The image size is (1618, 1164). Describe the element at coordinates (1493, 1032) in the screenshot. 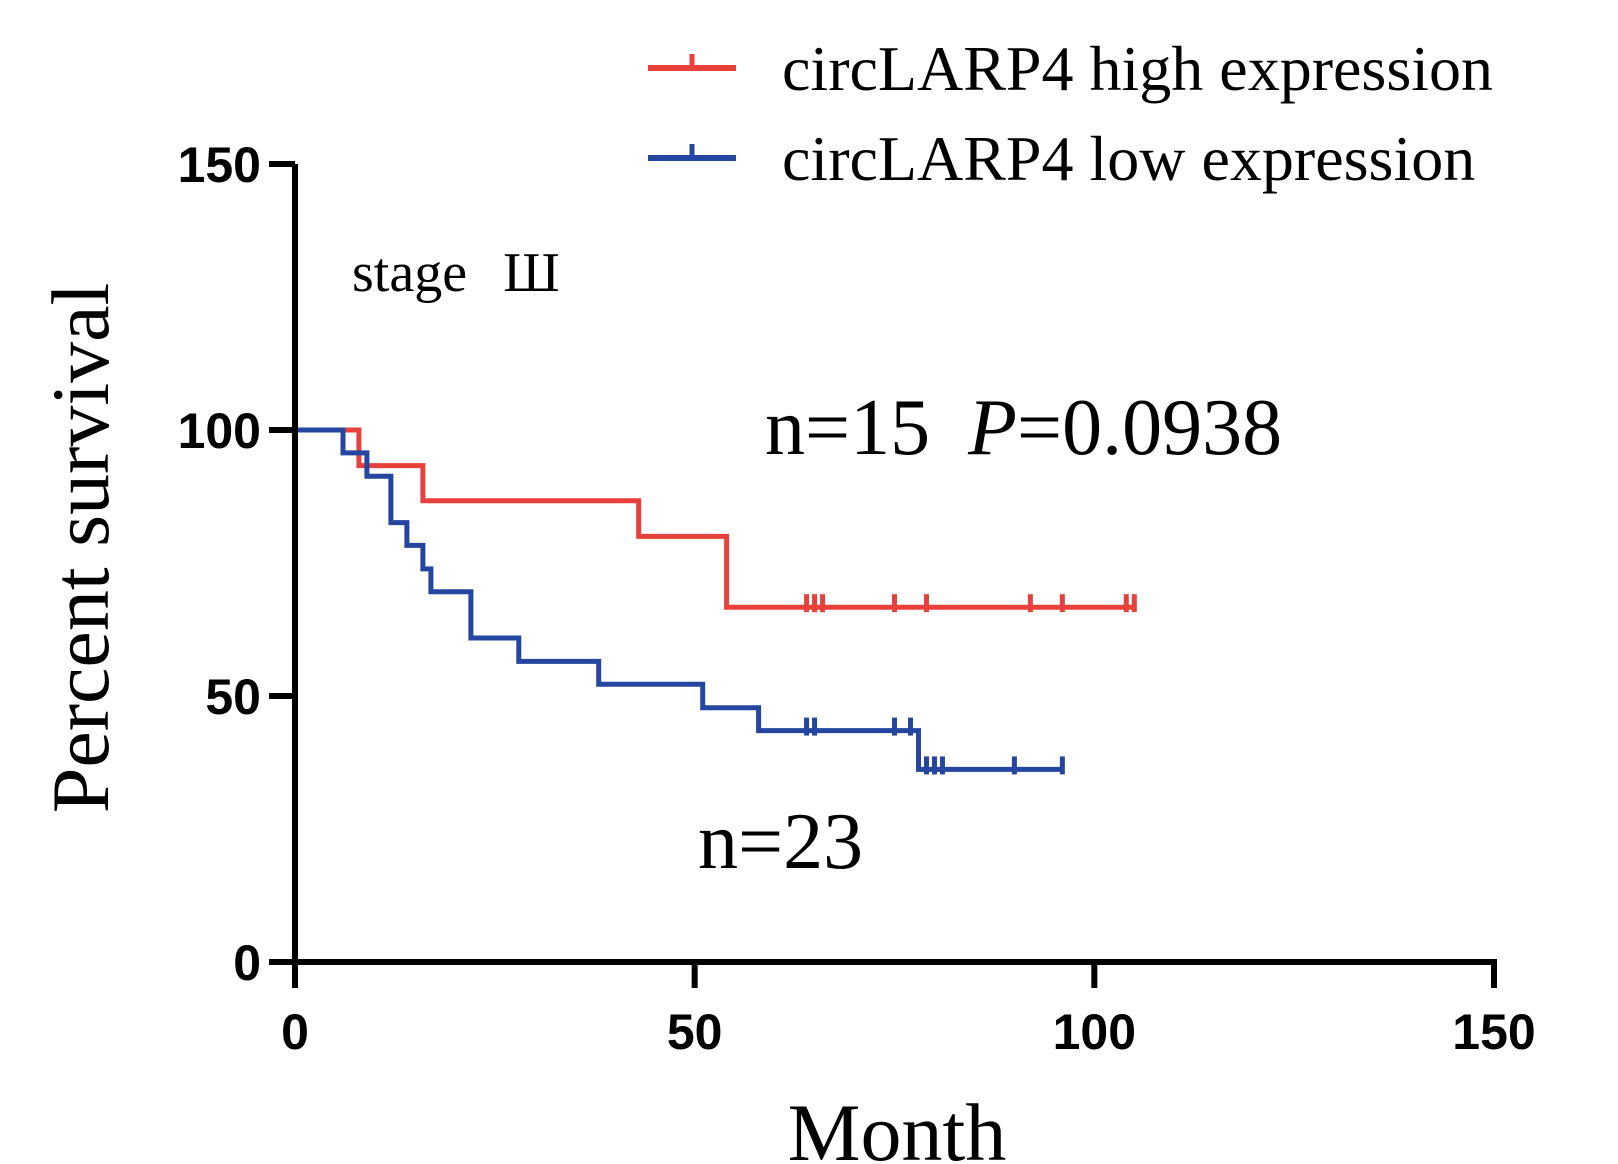

I see `x-tick-label: 150` at that location.